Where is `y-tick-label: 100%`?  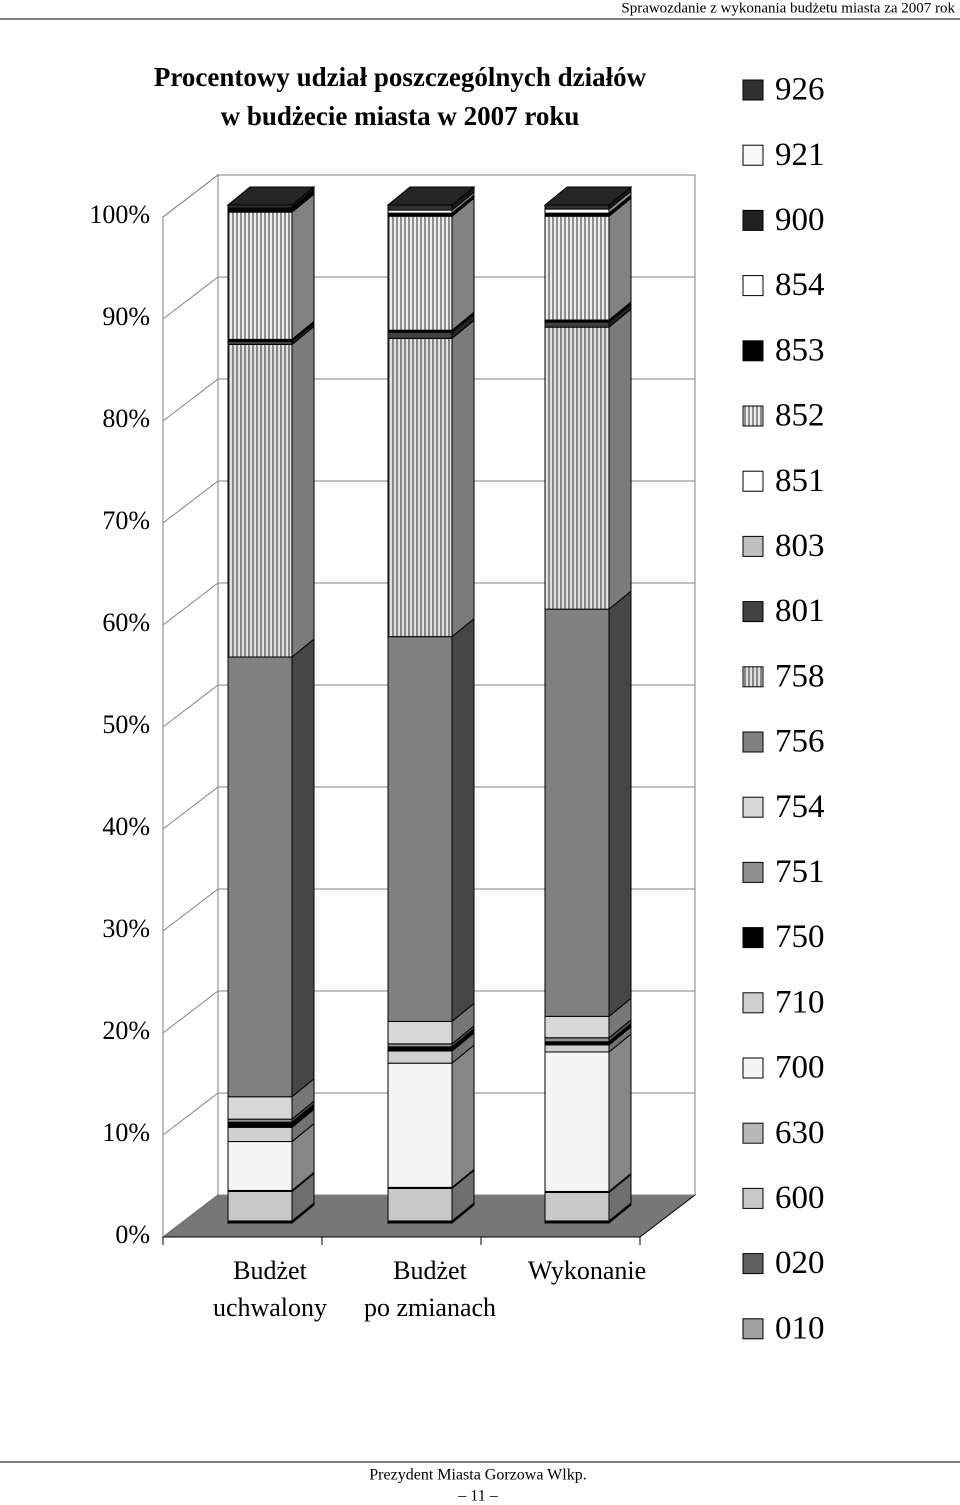 y-tick-label: 100% is located at coordinates (119, 214).